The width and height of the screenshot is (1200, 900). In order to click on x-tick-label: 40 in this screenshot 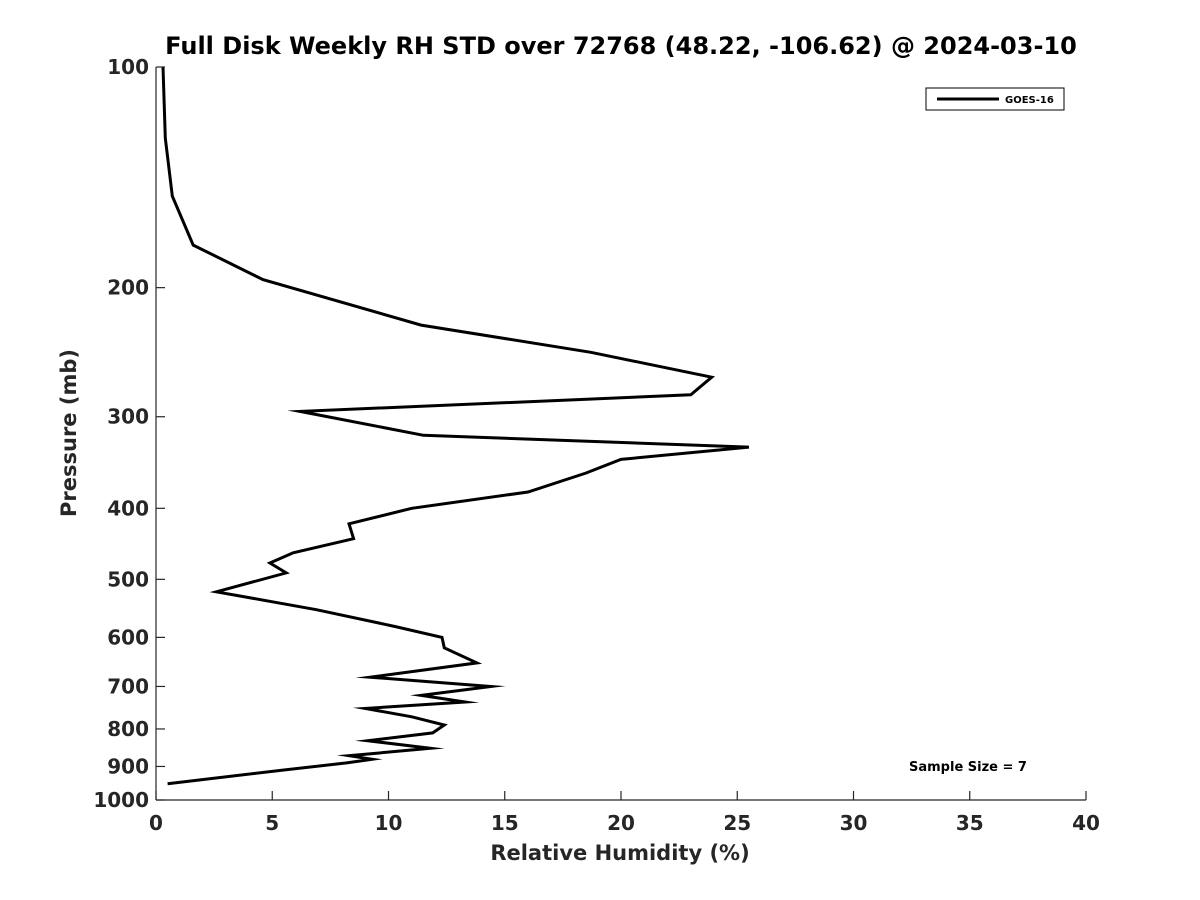, I will do `click(1086, 823)`.